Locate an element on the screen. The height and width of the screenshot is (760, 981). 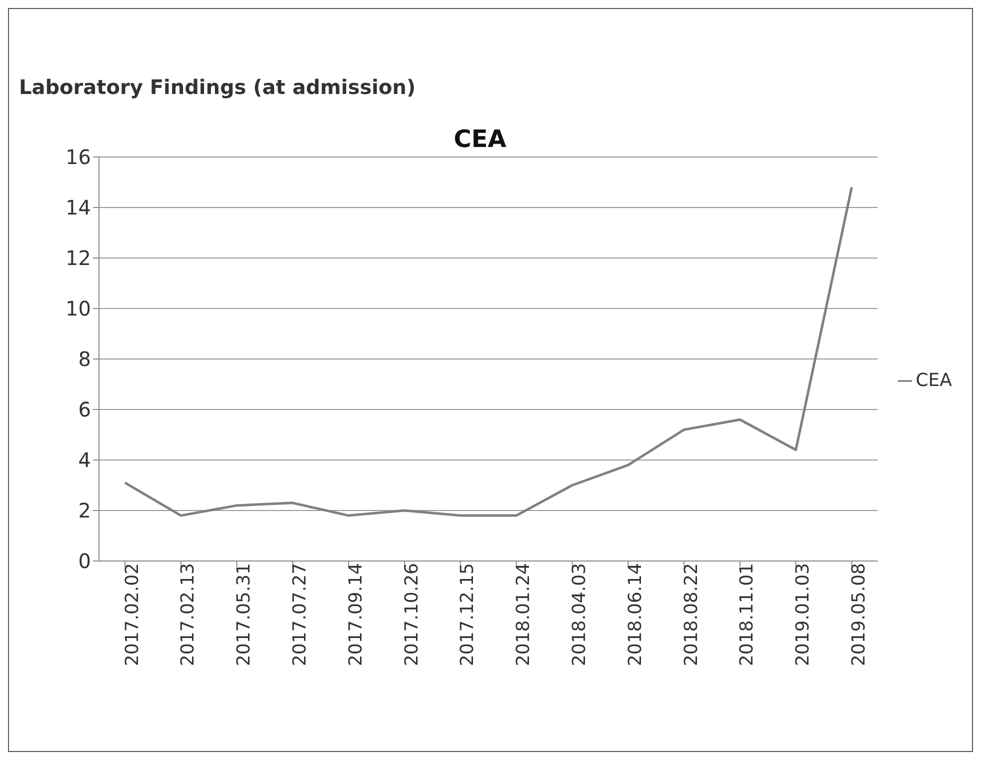
x-tick-label: 2017.12.15 is located at coordinates (467, 614).